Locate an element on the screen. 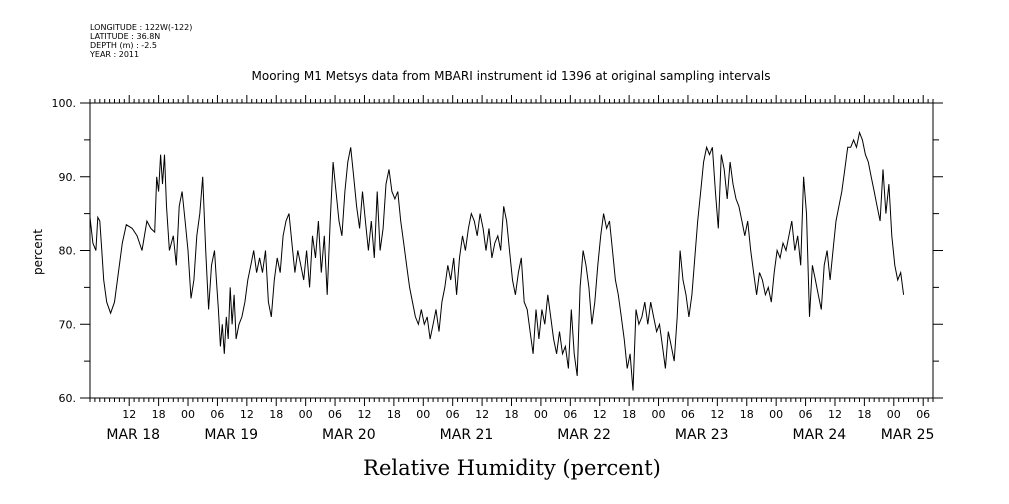 This screenshot has width=1009, height=504. y-axis-label: percent is located at coordinates (38, 252).